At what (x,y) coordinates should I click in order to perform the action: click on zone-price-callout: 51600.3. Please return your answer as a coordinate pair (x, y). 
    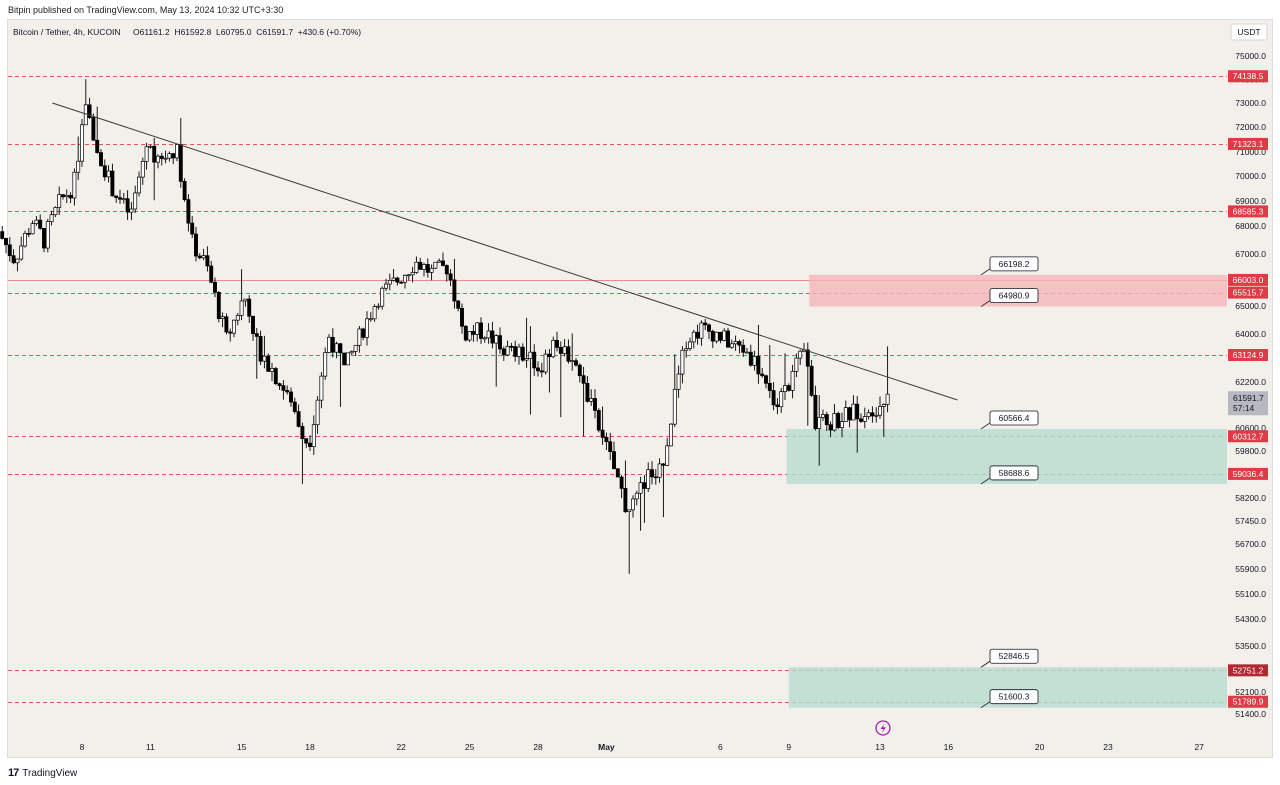
    Looking at the image, I should click on (1009, 699).